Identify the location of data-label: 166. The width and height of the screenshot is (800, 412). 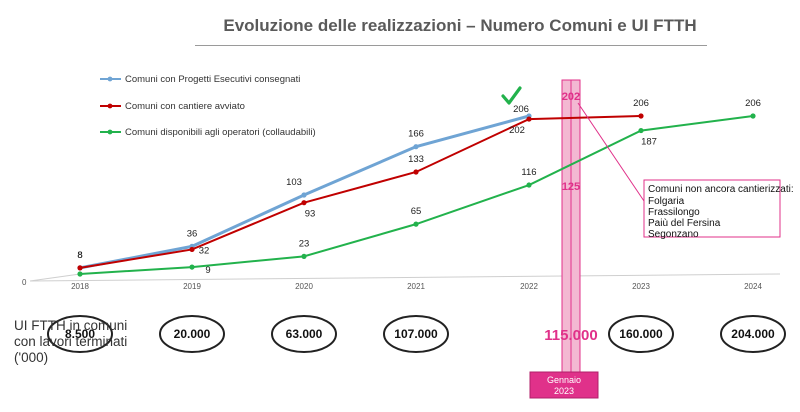
(416, 134).